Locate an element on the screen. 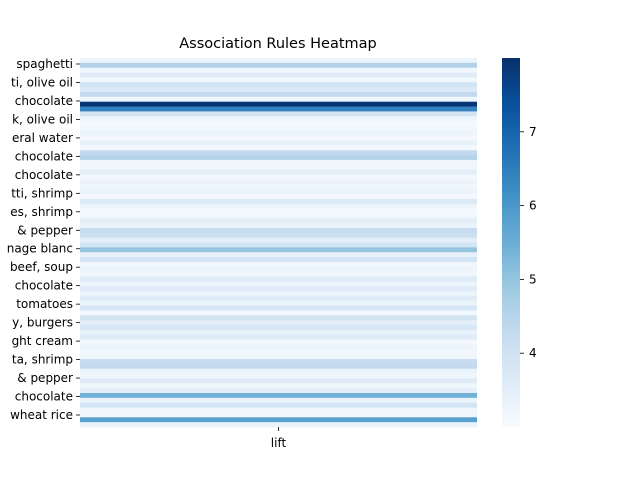  y-tick-label: y, burgers is located at coordinates (42, 323).